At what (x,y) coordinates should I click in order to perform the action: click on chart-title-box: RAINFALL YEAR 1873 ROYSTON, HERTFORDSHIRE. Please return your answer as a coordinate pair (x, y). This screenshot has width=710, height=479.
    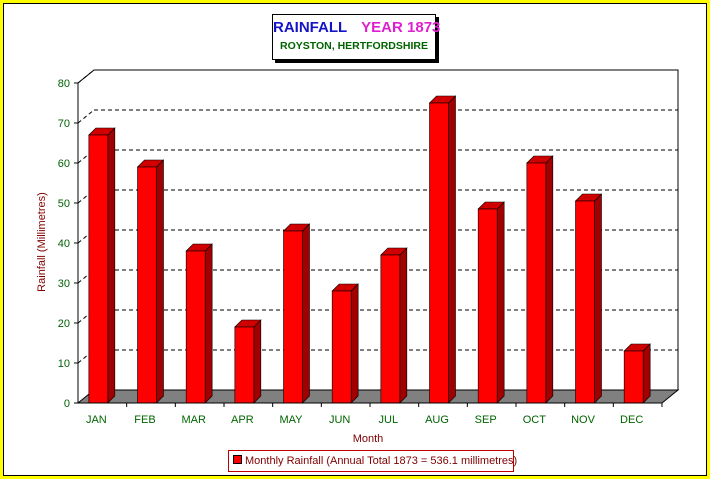
    Looking at the image, I should click on (356, 37).